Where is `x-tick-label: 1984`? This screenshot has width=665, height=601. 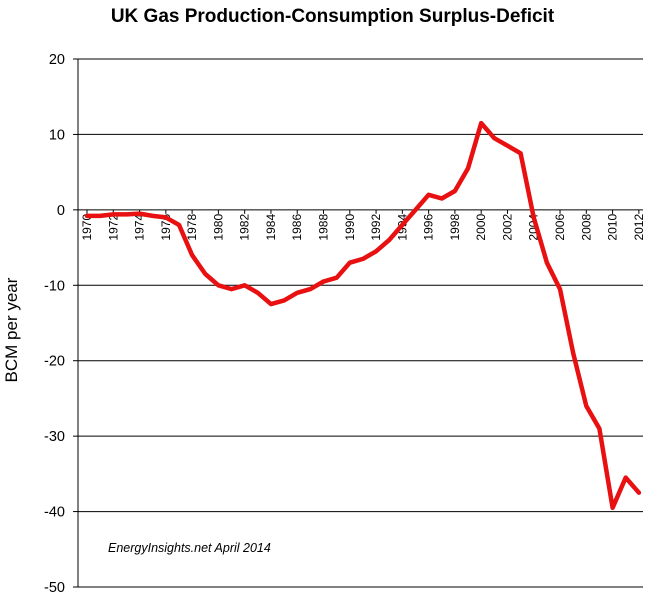
x-tick-label: 1984 is located at coordinates (271, 227).